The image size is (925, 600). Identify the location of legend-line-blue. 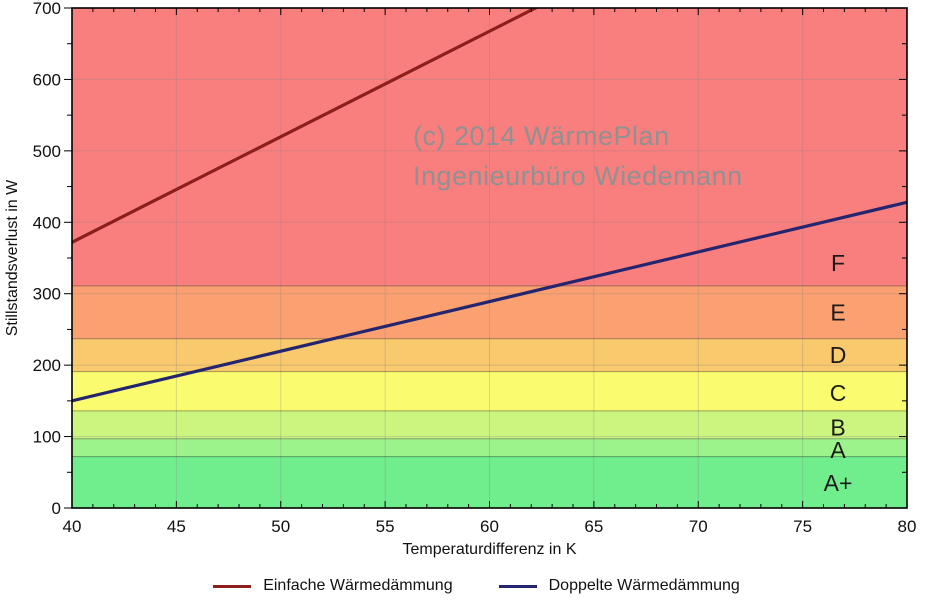
(517, 586).